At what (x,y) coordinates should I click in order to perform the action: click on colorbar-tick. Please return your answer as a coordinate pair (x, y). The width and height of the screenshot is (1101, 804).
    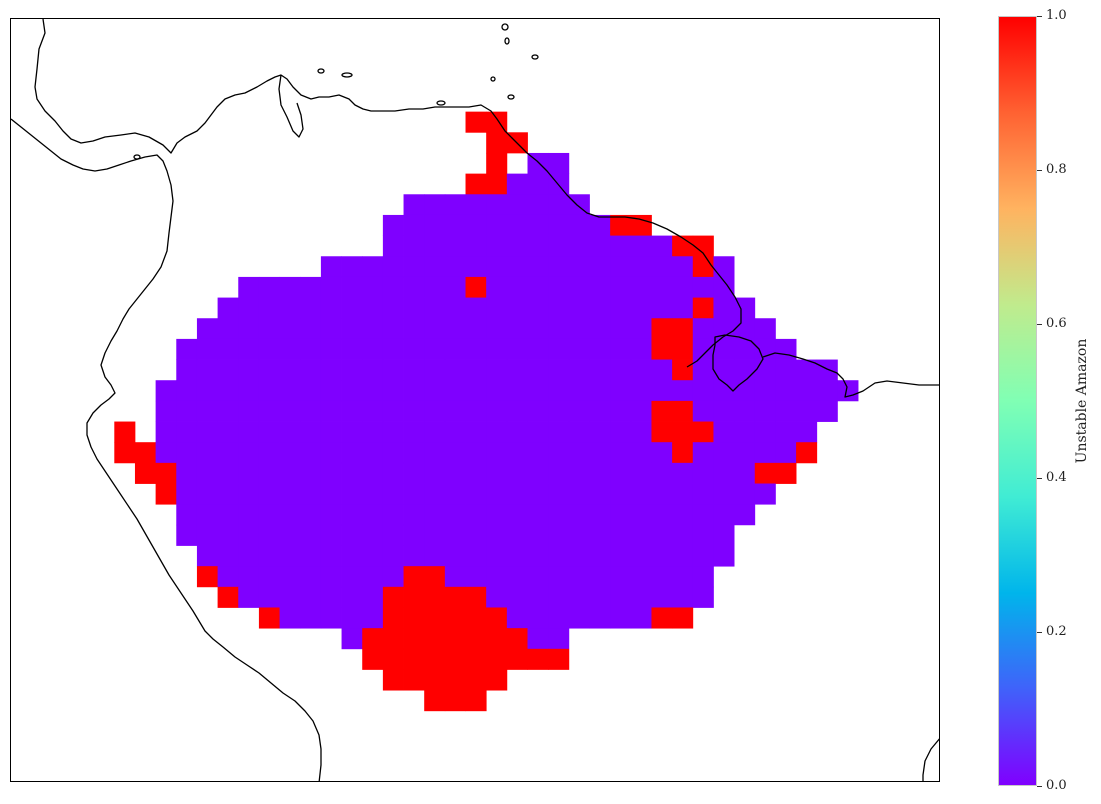
    Looking at the image, I should click on (1039, 478).